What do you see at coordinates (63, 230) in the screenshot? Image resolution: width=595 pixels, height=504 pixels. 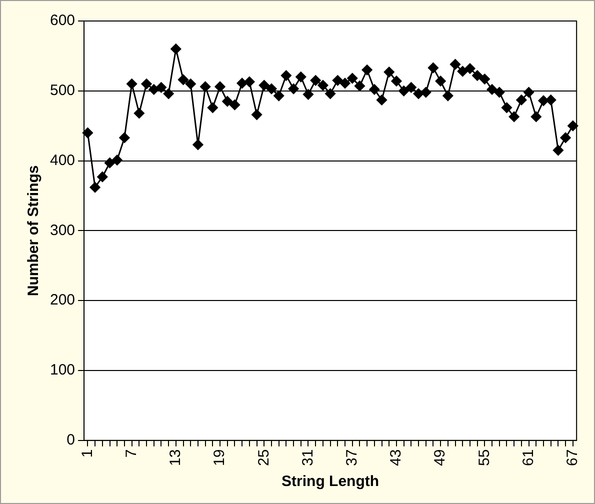 I see `y-tick-label: 300` at bounding box center [63, 230].